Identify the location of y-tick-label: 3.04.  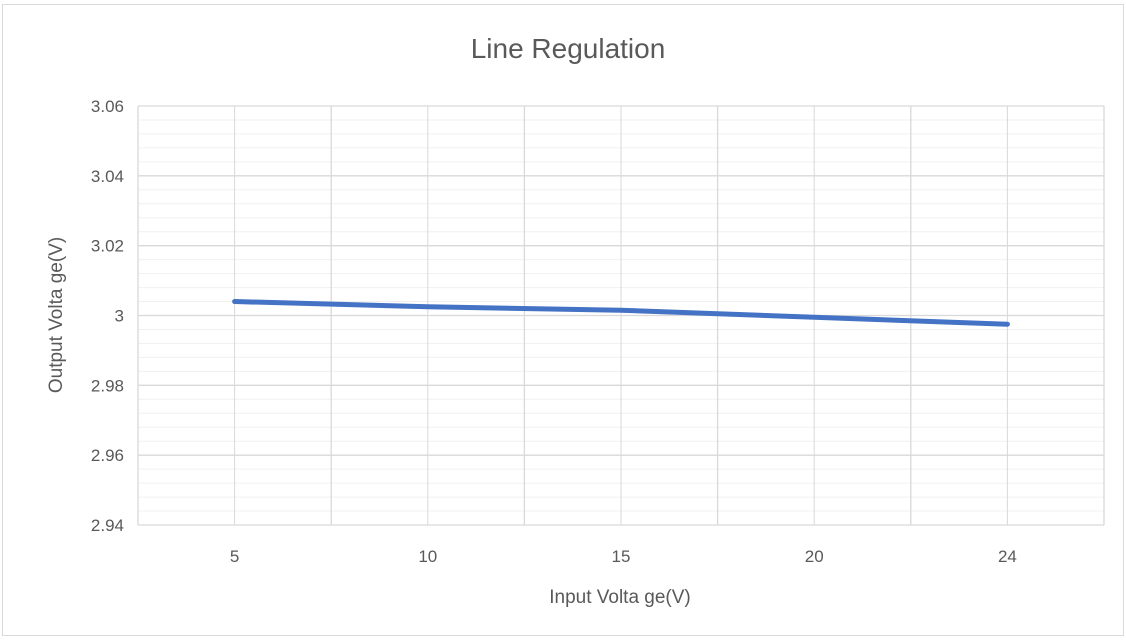
(107, 176).